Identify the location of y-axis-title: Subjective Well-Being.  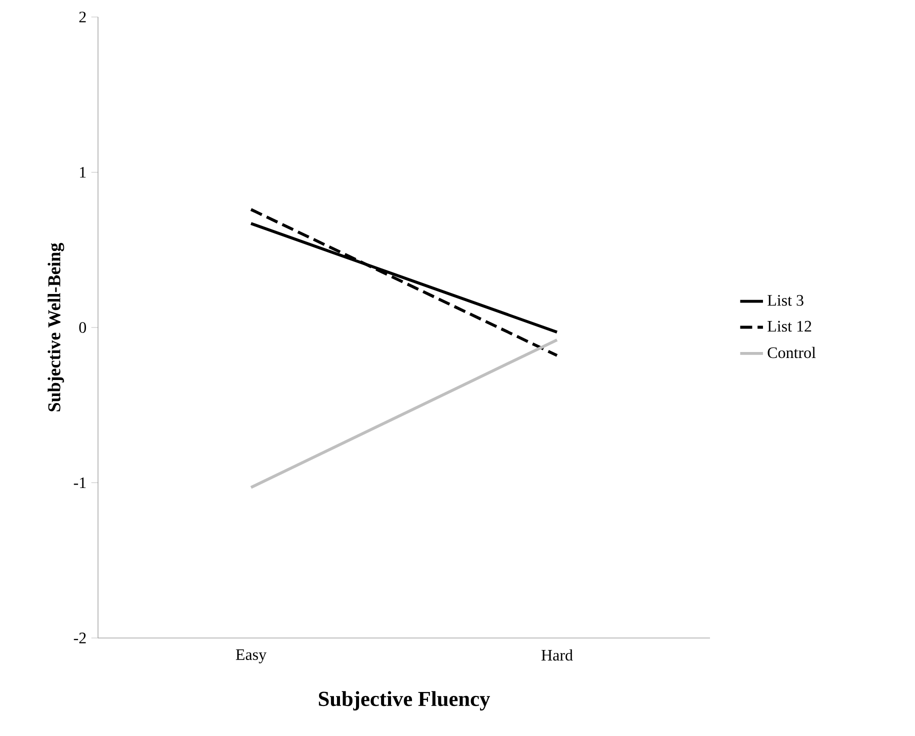
(56, 327).